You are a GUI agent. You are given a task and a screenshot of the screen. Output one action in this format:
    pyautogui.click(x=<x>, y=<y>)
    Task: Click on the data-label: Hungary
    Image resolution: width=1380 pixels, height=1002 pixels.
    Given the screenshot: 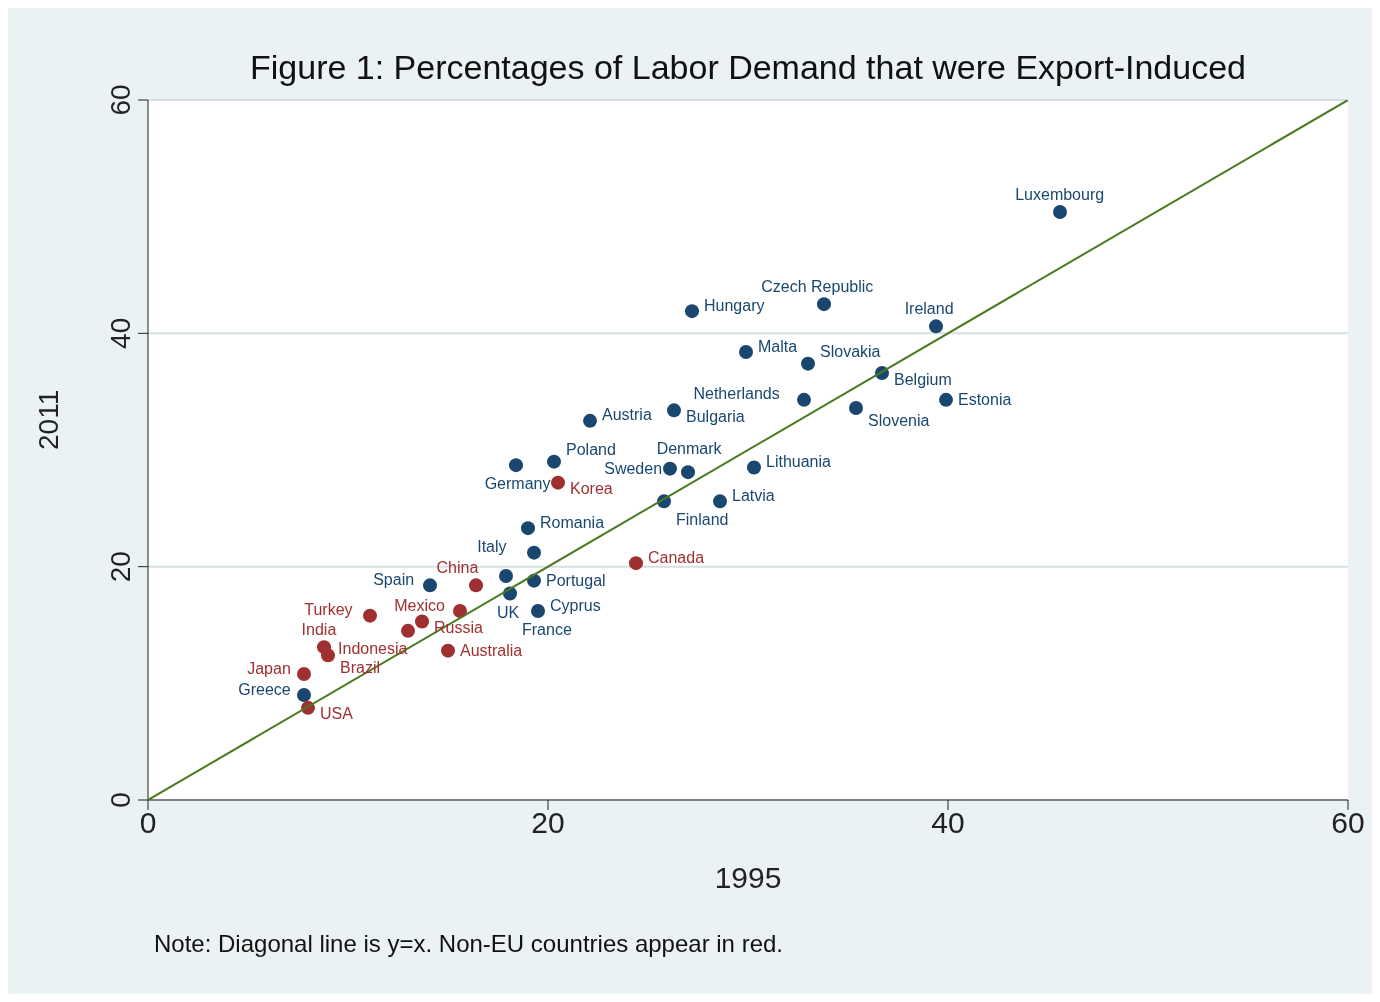 What is the action you would take?
    pyautogui.click(x=734, y=305)
    